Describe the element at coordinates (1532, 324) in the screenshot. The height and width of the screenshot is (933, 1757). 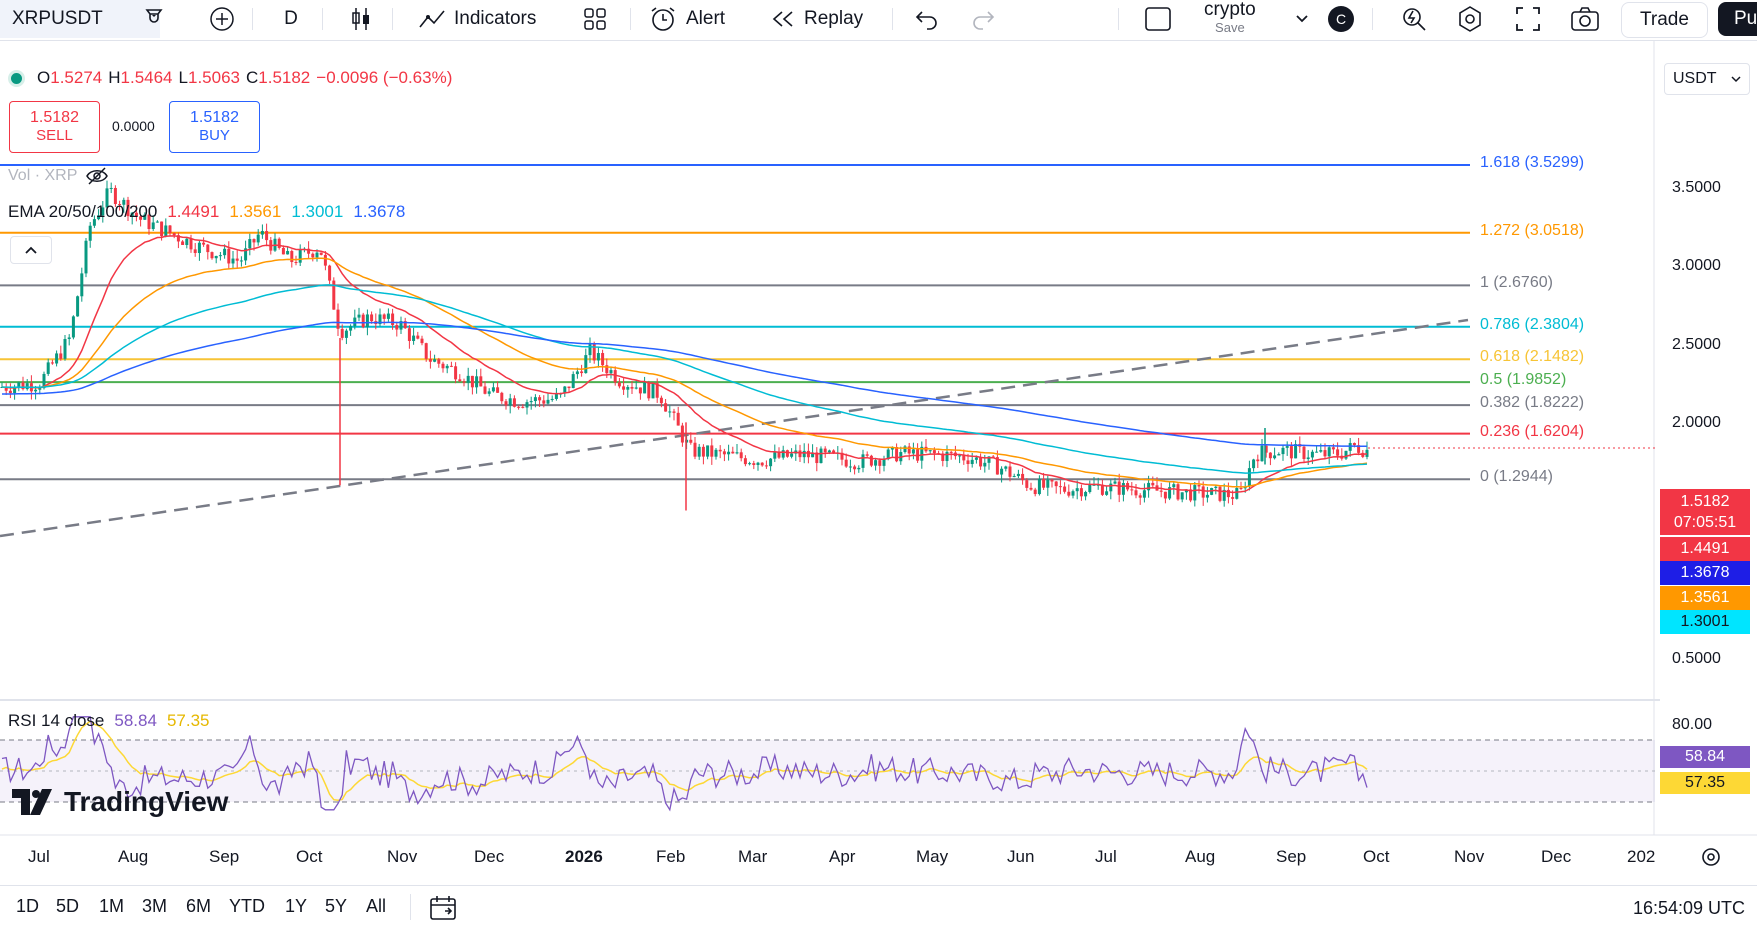
I see `fib-level-label: 0.786 (2.3804)` at that location.